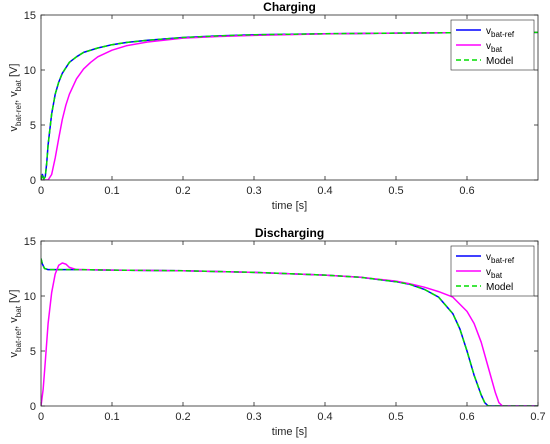 The image size is (550, 444). What do you see at coordinates (537, 417) in the screenshot?
I see `x-tick-label: 0.7` at bounding box center [537, 417].